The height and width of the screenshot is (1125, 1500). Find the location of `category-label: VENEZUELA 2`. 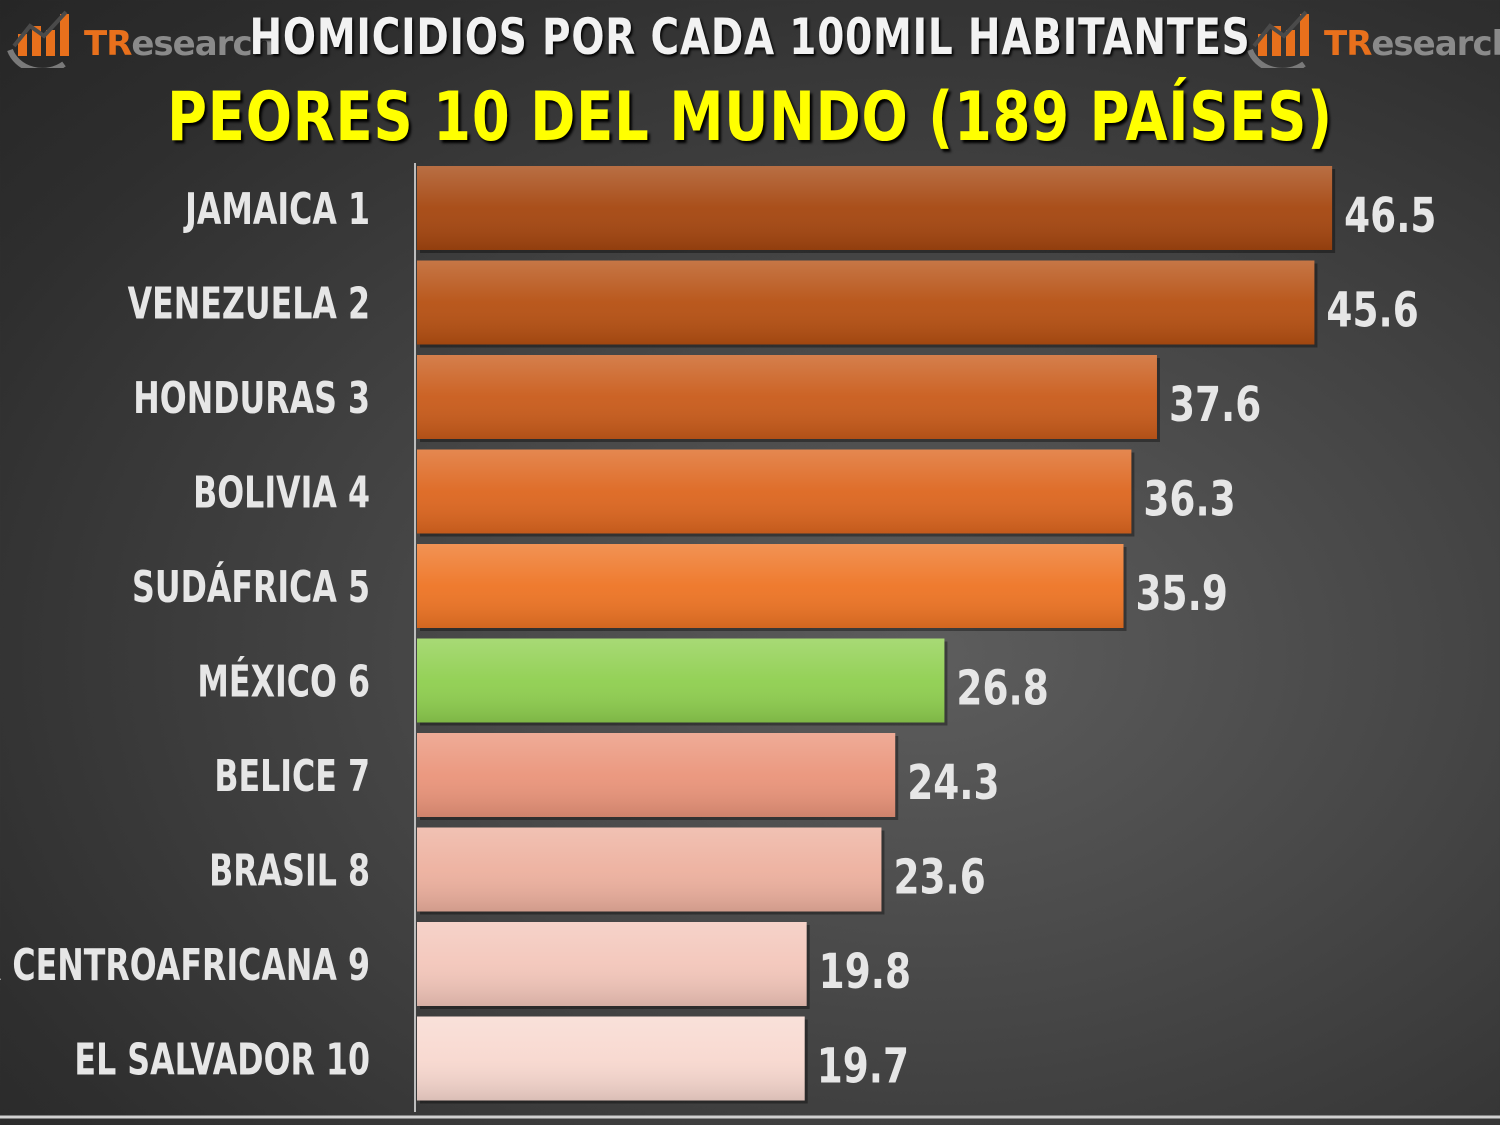

category-label: VENEZUELA 2 is located at coordinates (249, 304).